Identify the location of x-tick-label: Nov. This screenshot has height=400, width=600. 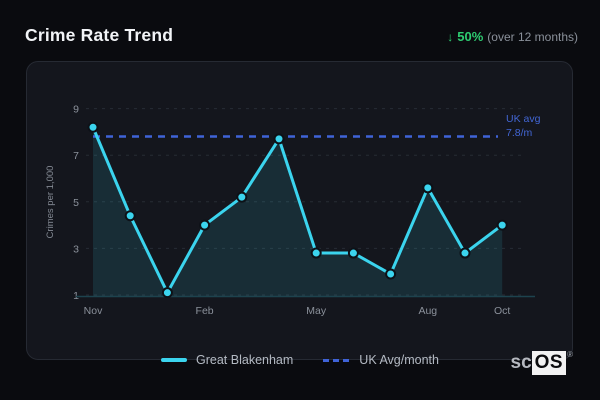
(93, 311).